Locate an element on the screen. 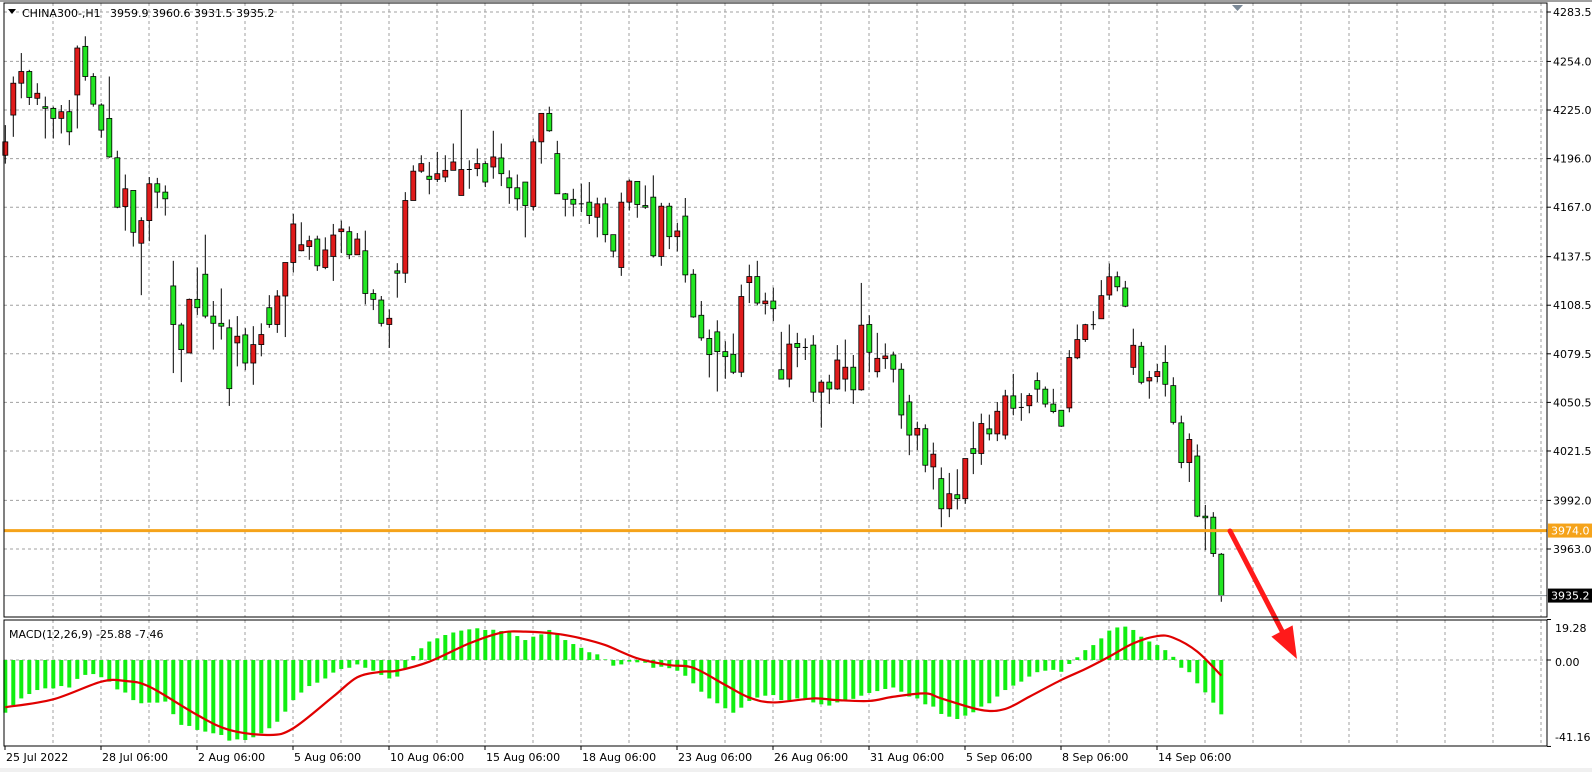 This screenshot has height=772, width=1592. time-axis-label: 23 Aug 06:00 is located at coordinates (715, 757).